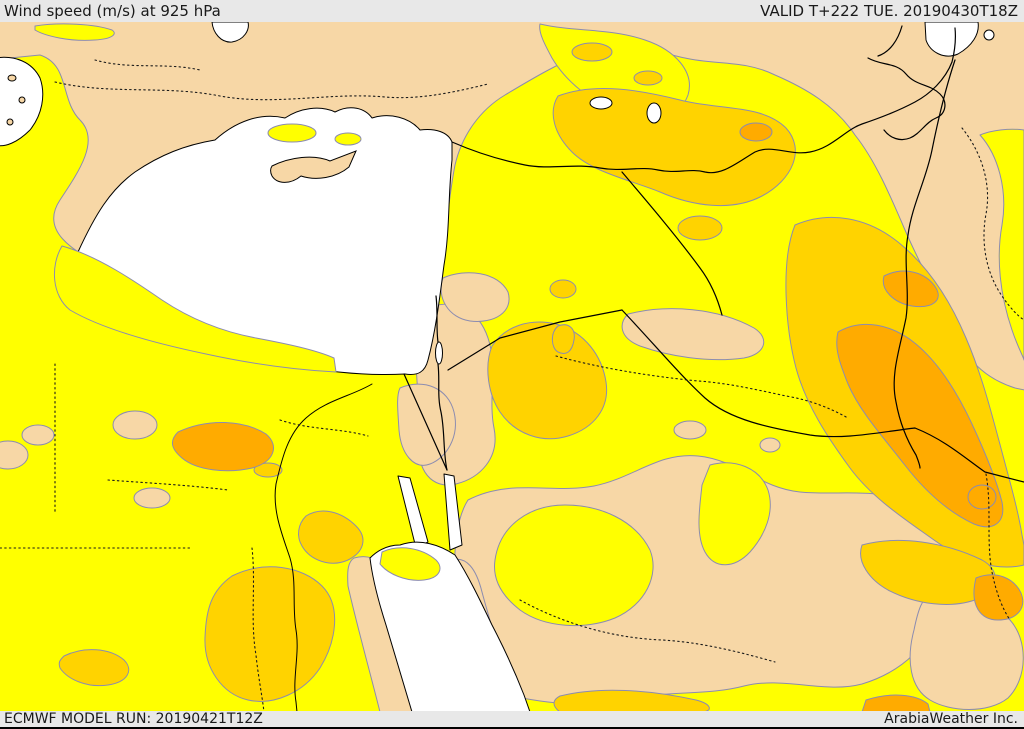  What do you see at coordinates (425, 422) in the screenshot?
I see `border-egypt-israel` at bounding box center [425, 422].